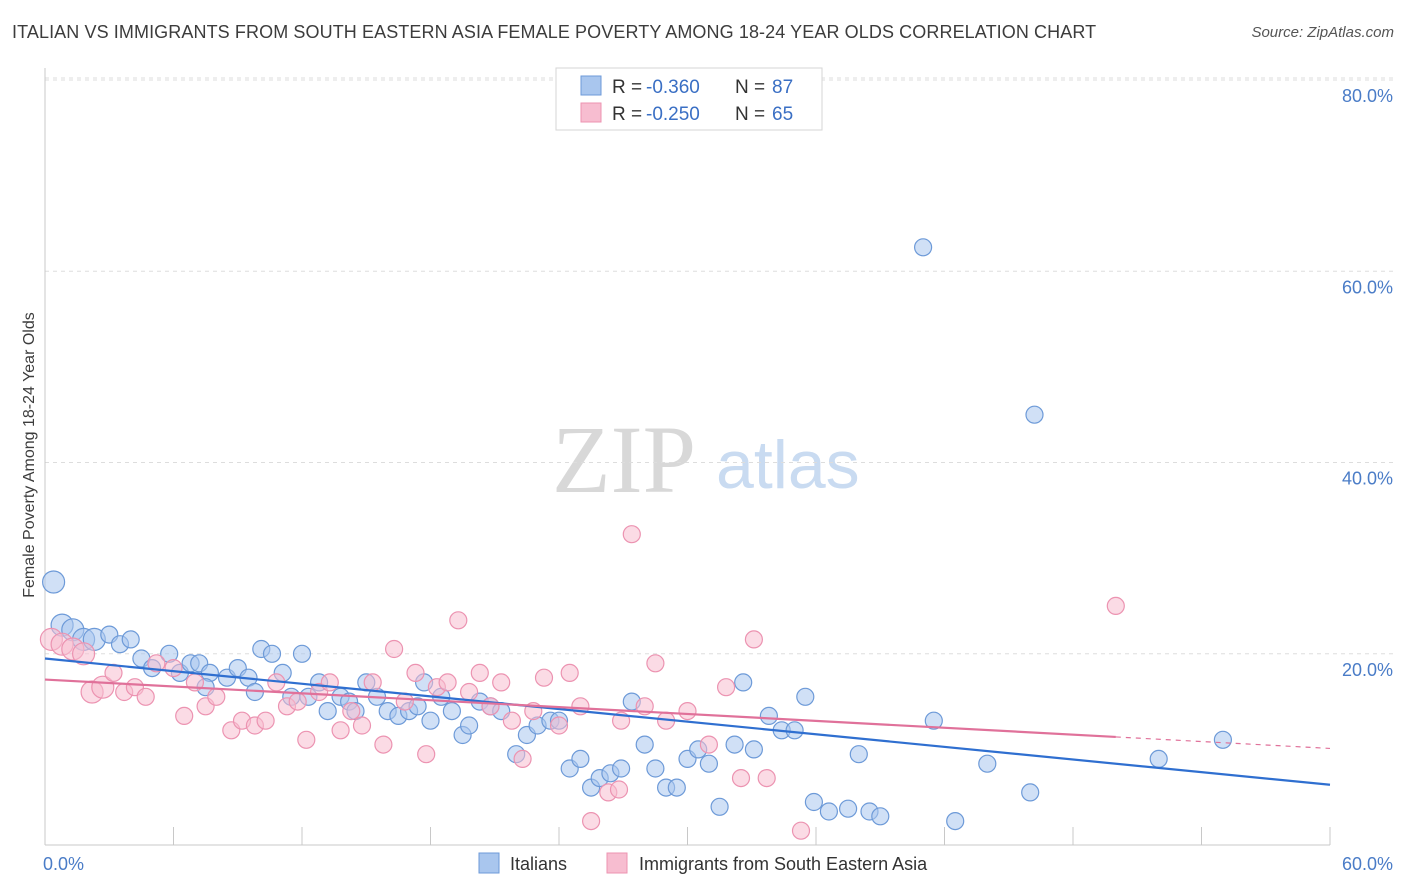 This screenshot has height=892, width=1406. Describe the element at coordinates (788, 465) in the screenshot. I see `watermark-atlas: atlas` at that location.